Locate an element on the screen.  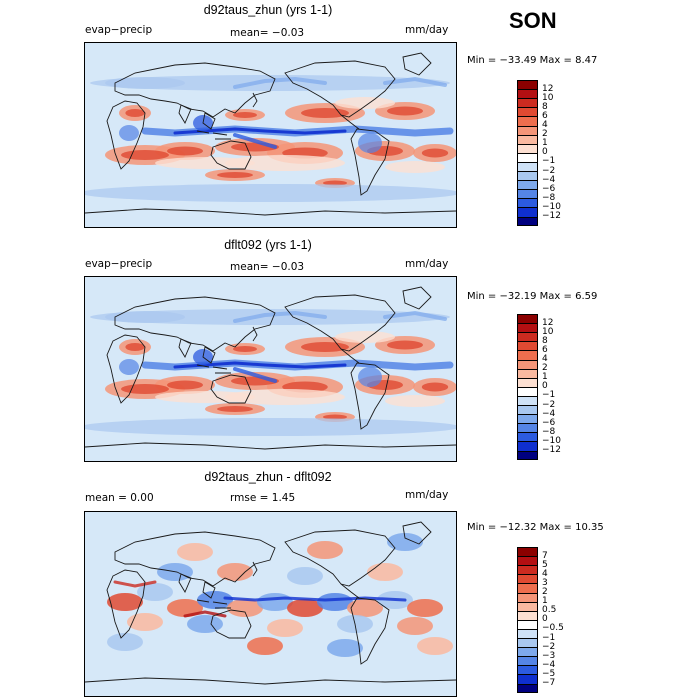
panel-2-map is located at coordinates (270, 369).